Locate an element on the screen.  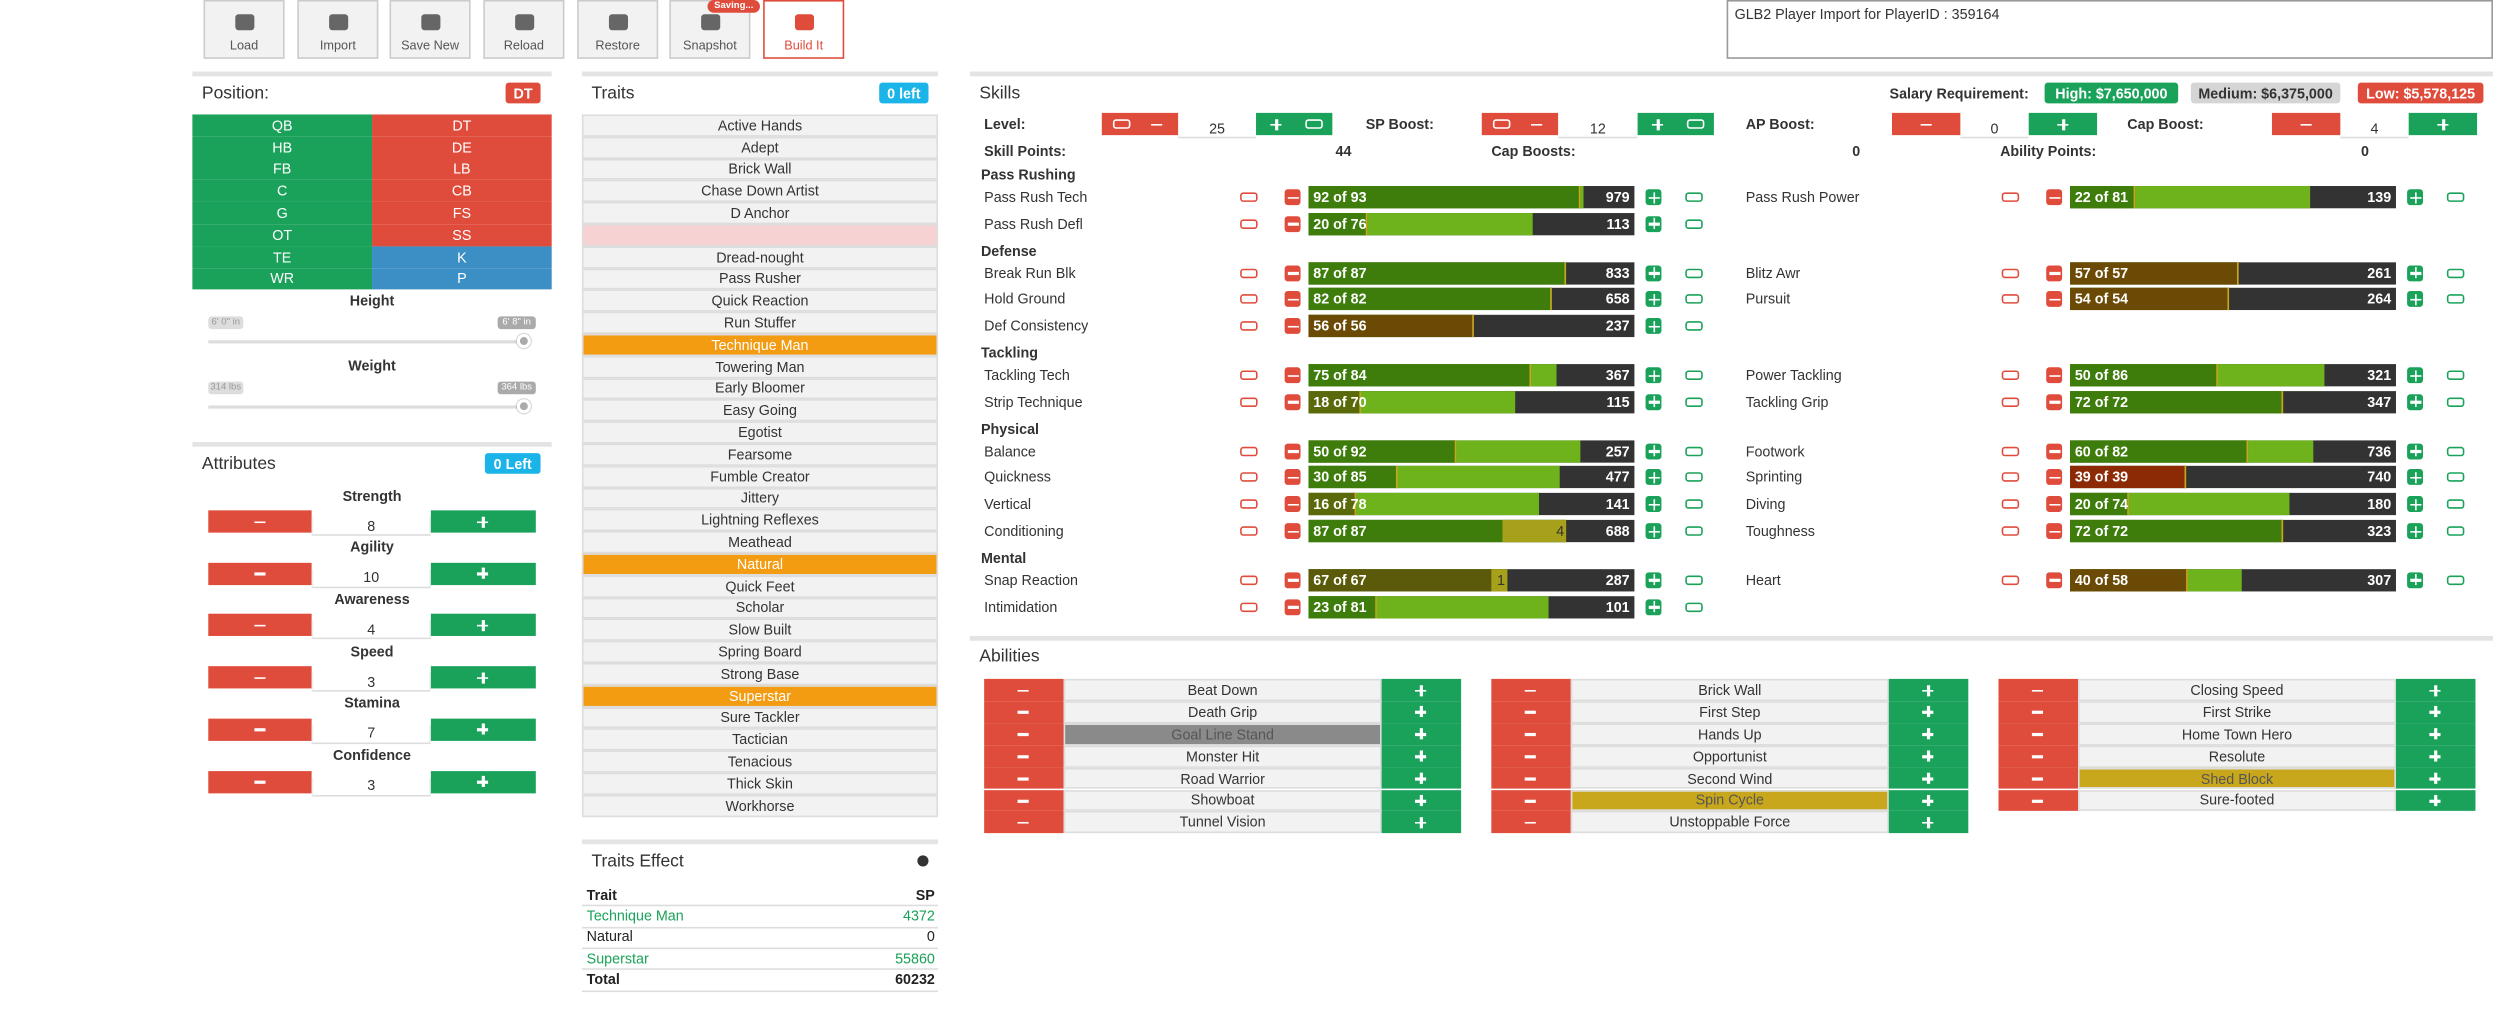
trait-item: Easy Going is located at coordinates (760, 410).